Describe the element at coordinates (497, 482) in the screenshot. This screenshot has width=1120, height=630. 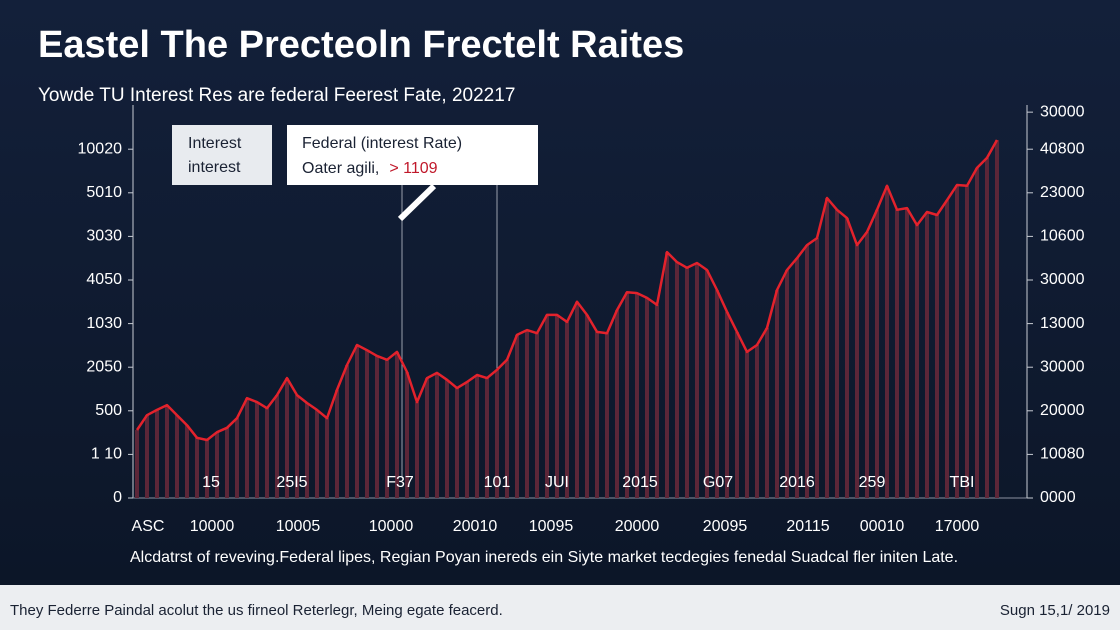
I see `x-tick-label: 101` at that location.